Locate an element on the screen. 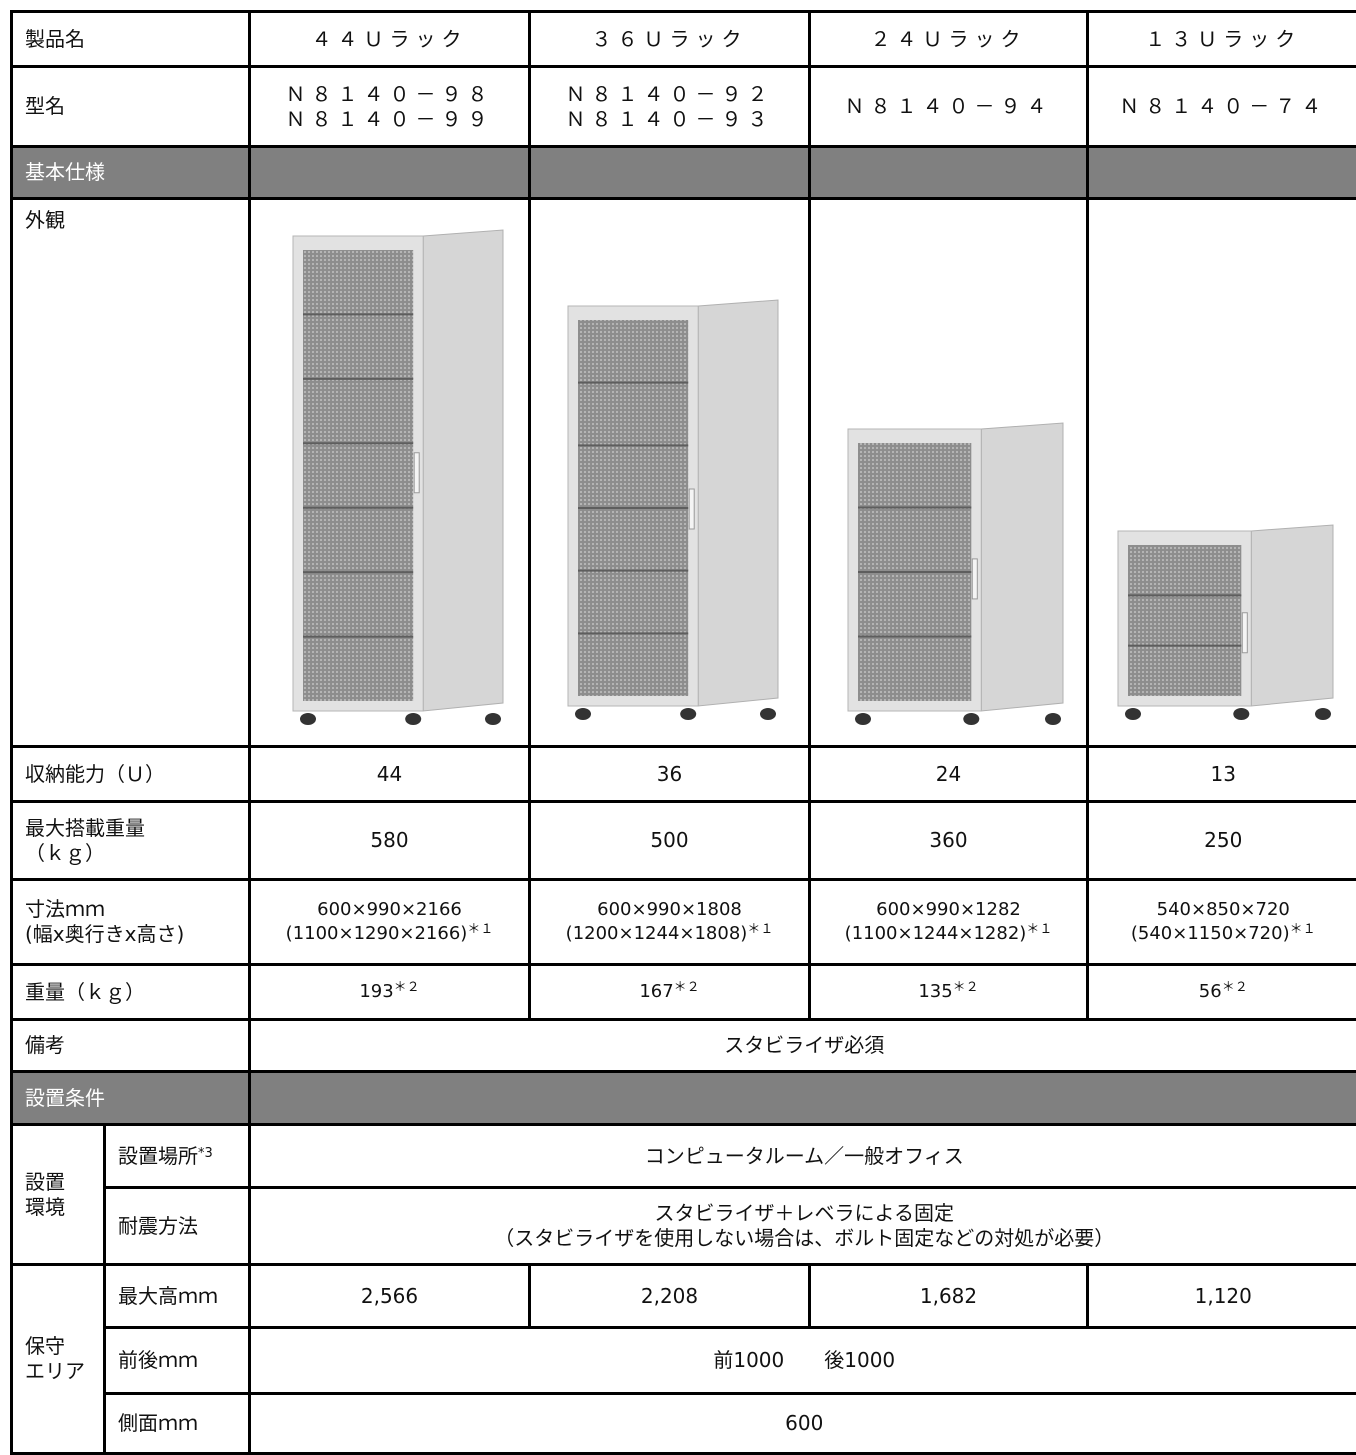 This screenshot has height=1455, width=1356. cell: 耐震方法 is located at coordinates (177, 1226).